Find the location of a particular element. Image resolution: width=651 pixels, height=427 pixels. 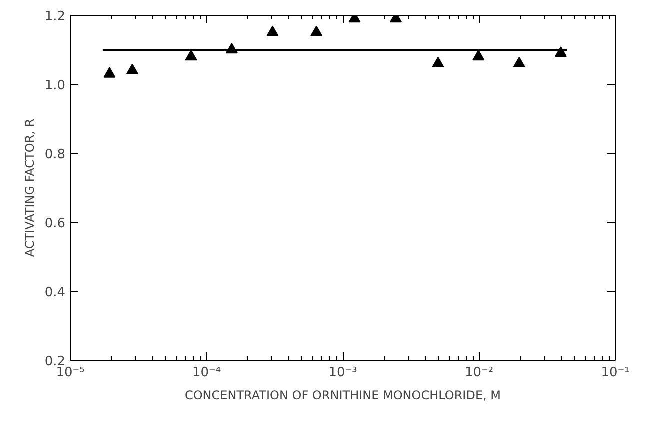

x-tick-label: 10⁻⁴ is located at coordinates (207, 373).